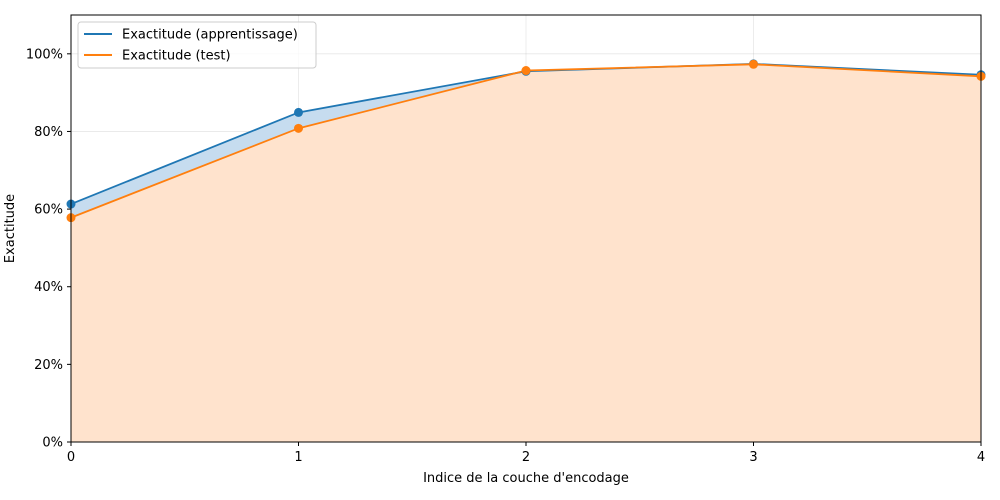 The image size is (1000, 500). Describe the element at coordinates (52, 443) in the screenshot. I see `y-tick-label: 0%` at that location.